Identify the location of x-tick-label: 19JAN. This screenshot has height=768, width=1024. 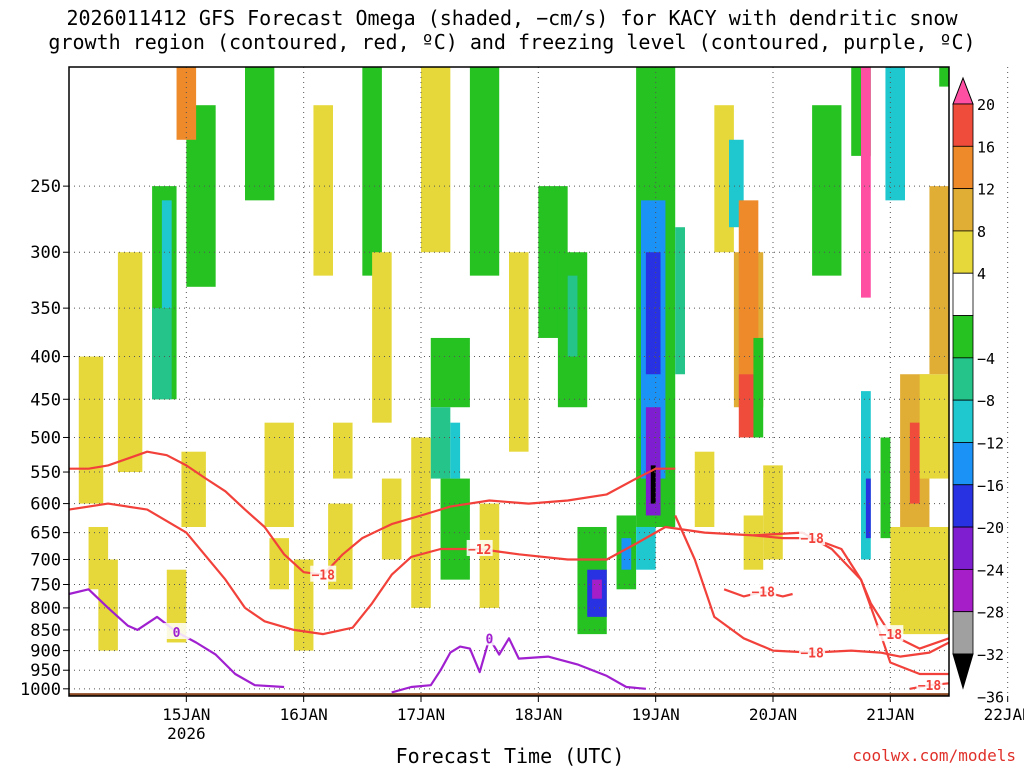
(656, 714).